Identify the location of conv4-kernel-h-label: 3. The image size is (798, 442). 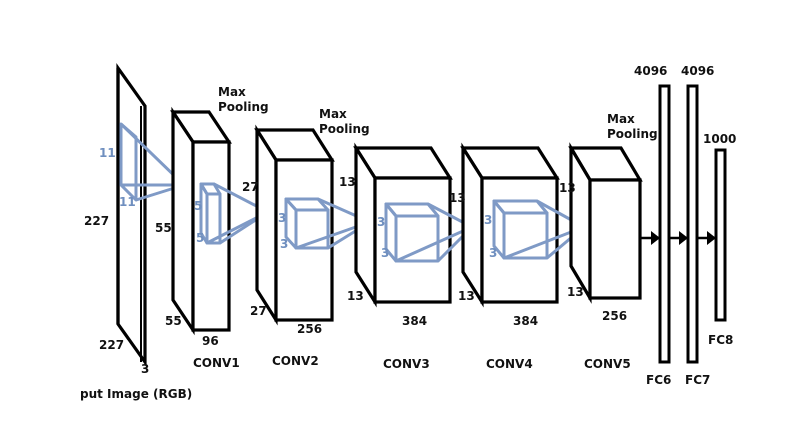
(488, 220).